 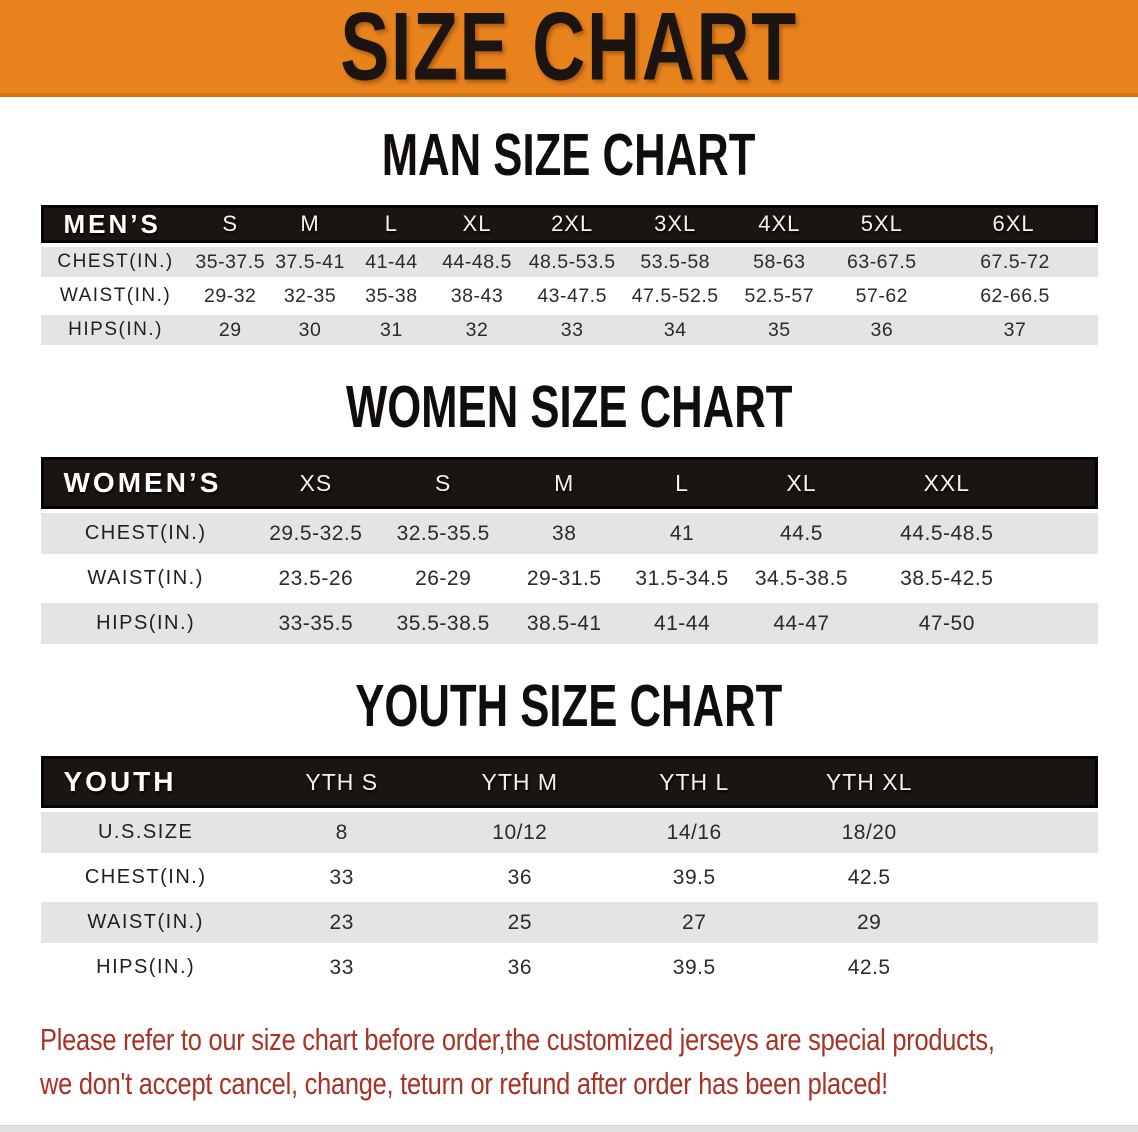 I want to click on table-row: HIPS(IN.) 33 36 39.5 42.5, so click(x=569, y=967).